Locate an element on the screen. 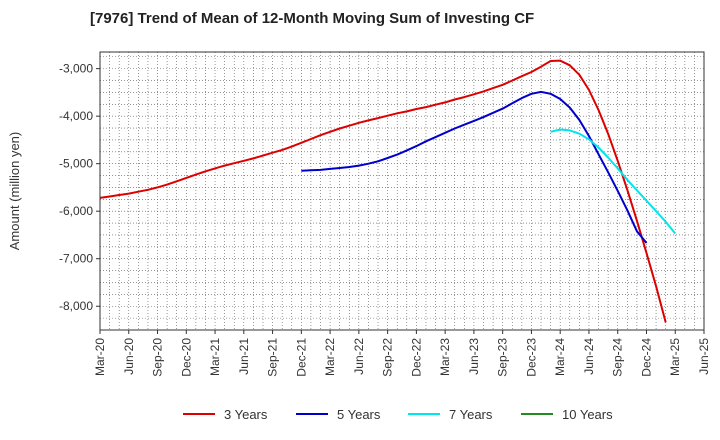  legend-label: 3 Years is located at coordinates (246, 414).